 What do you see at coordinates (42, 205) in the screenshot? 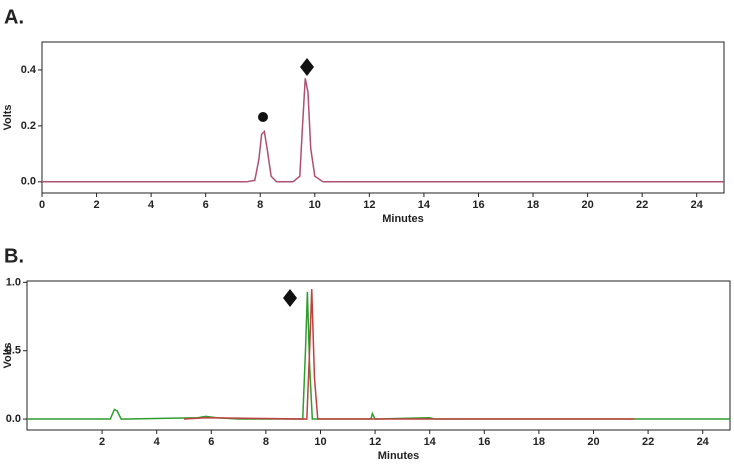
I see `x-tick-label: 0` at bounding box center [42, 205].